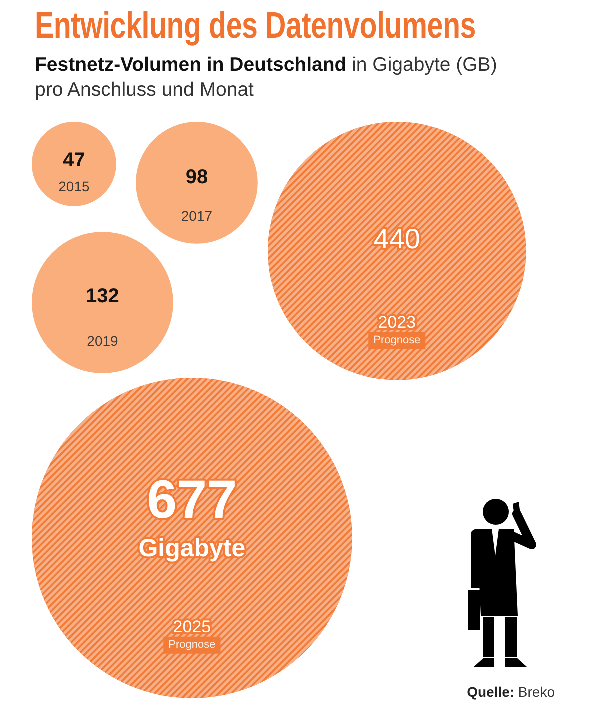 The width and height of the screenshot is (590, 721). Describe the element at coordinates (74, 186) in the screenshot. I see `category-label: 2015` at that location.